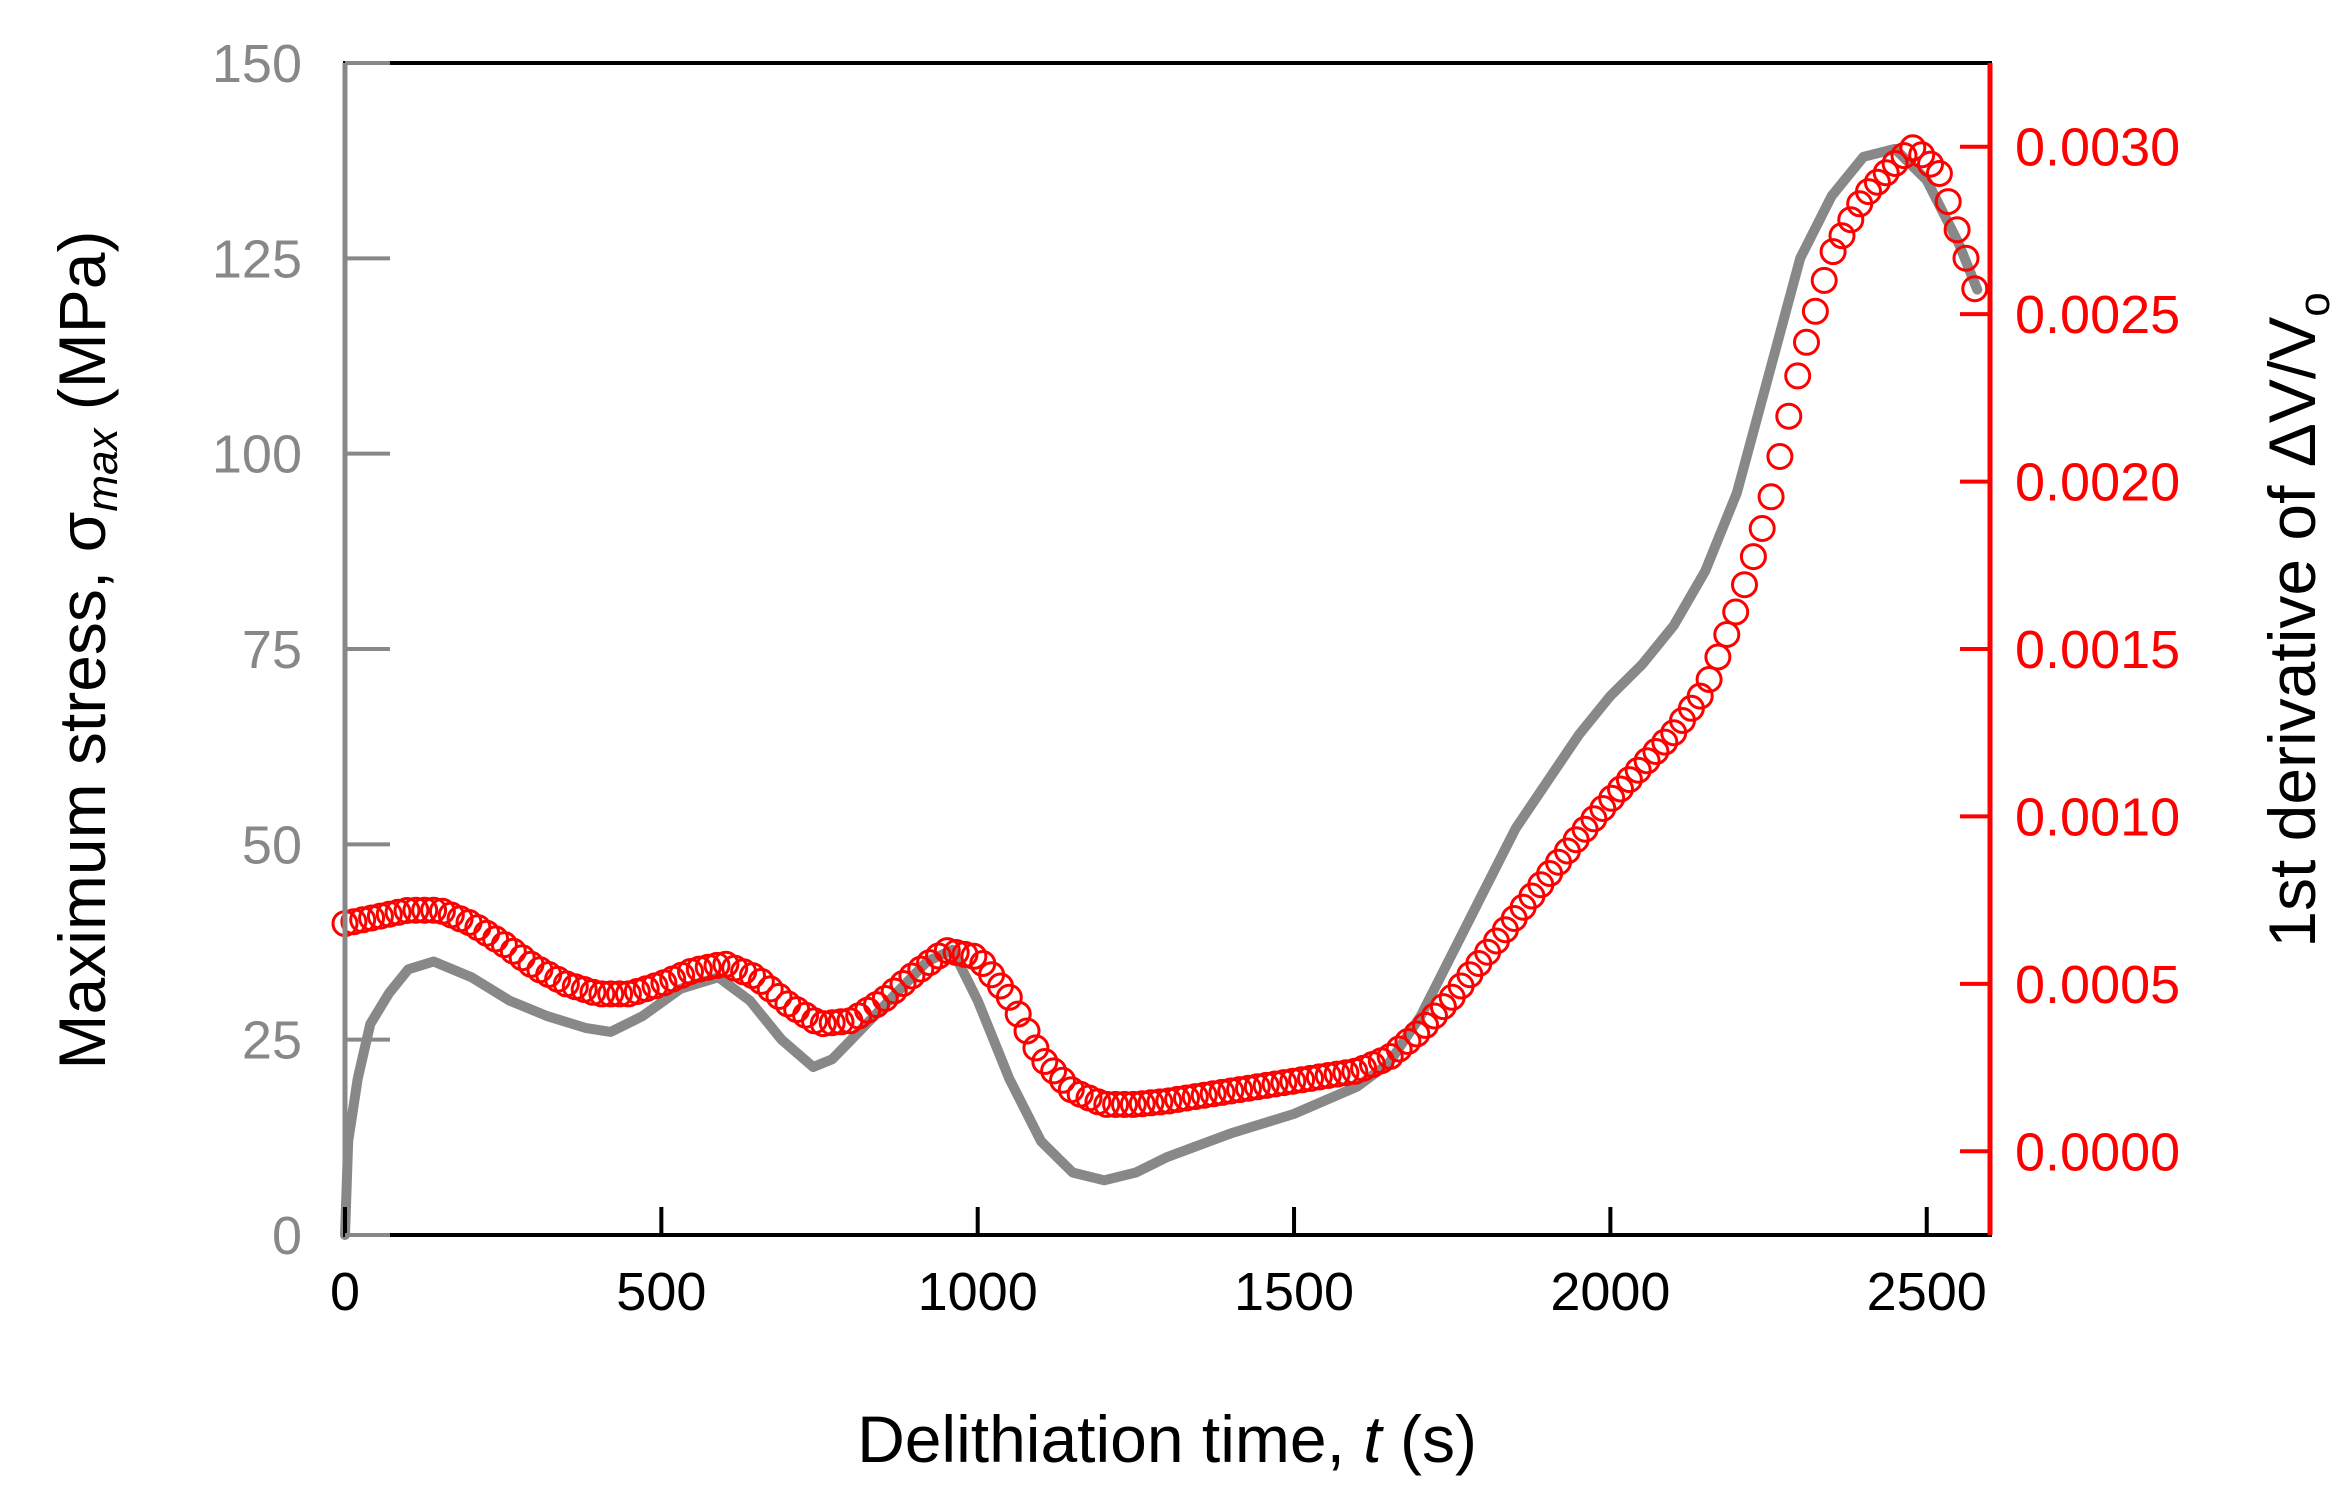 The image size is (2350, 1499). What do you see at coordinates (2292, 632) in the screenshot?
I see `right-y-axis-label-text: 1st derivative of ΔV/V` at bounding box center [2292, 632].